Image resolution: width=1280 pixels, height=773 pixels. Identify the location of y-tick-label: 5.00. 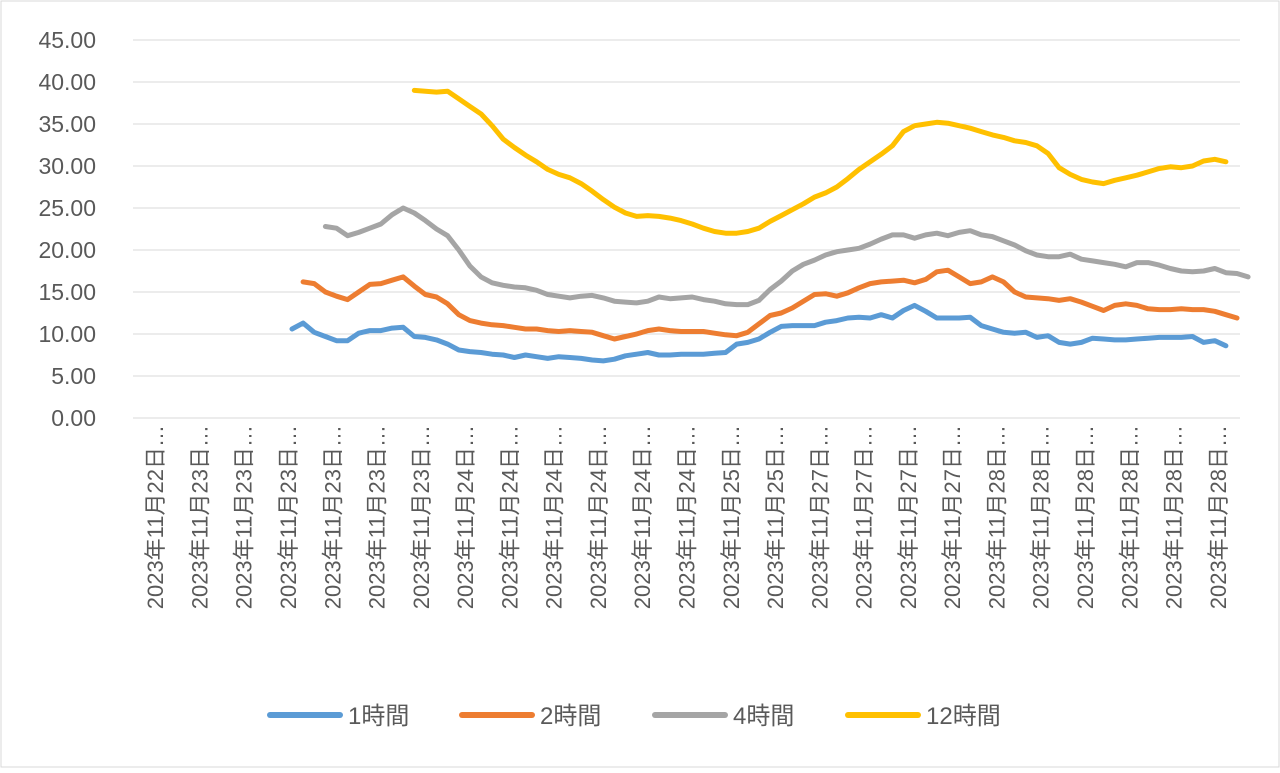
(73, 376).